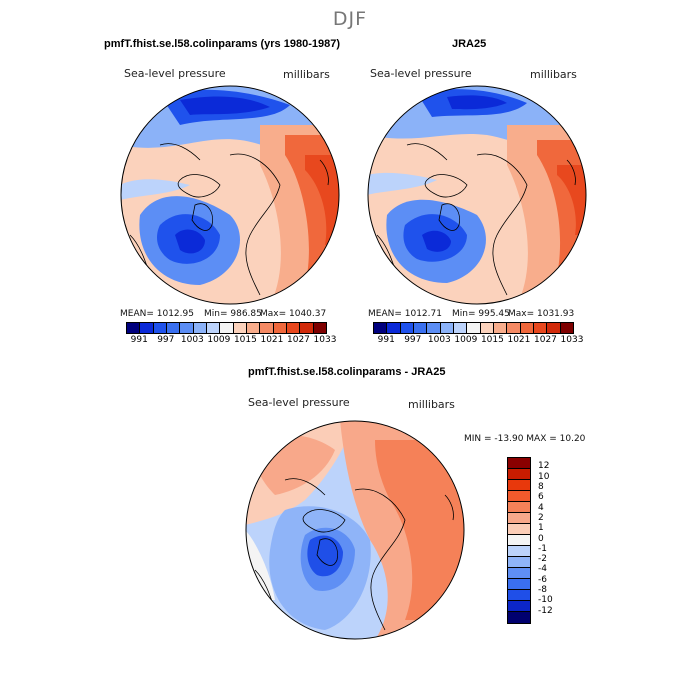  Describe the element at coordinates (541, 507) in the screenshot. I see `colorbar-tick-label: 4` at that location.